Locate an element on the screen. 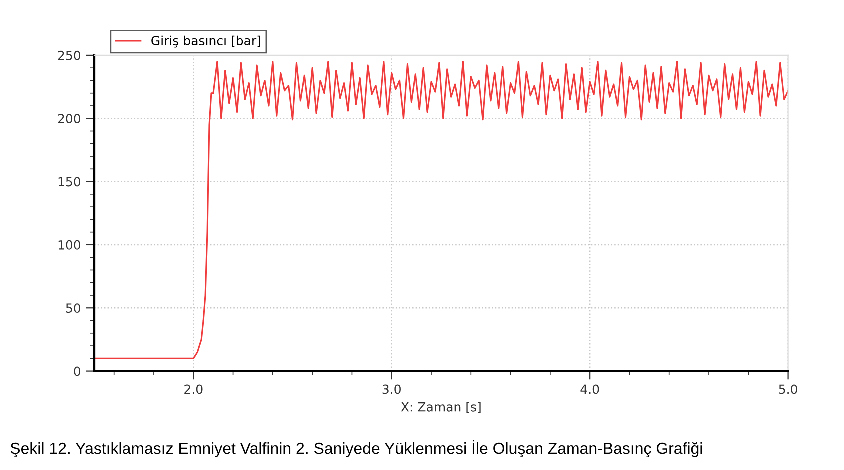  y-tick-label: 50 is located at coordinates (73, 309).